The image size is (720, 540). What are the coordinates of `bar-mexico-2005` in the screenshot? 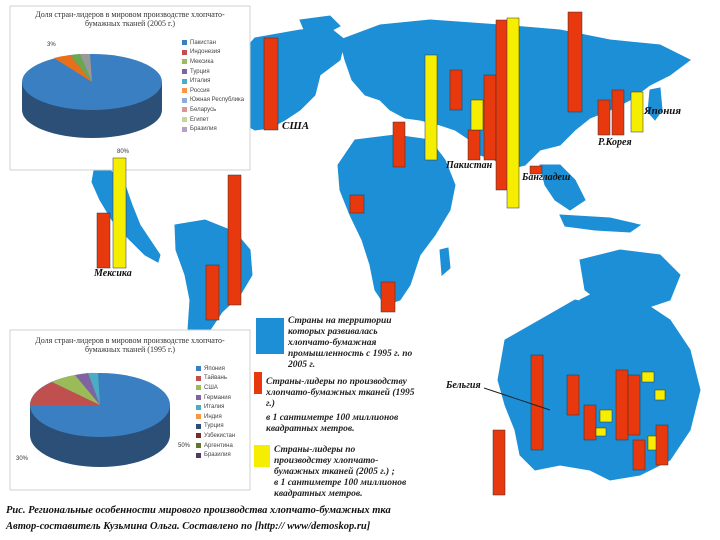 It's located at (119, 213).